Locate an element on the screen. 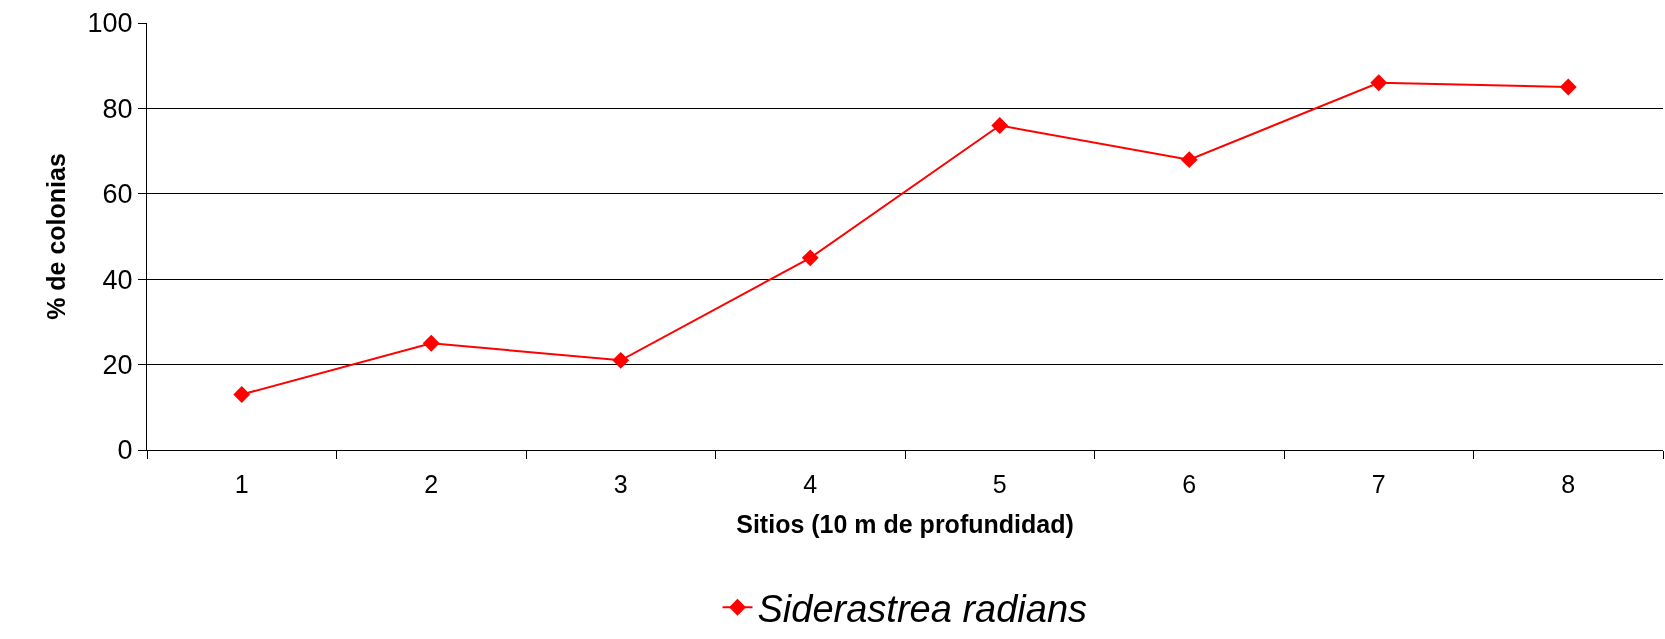  x-tick-label: 8 is located at coordinates (1568, 484).